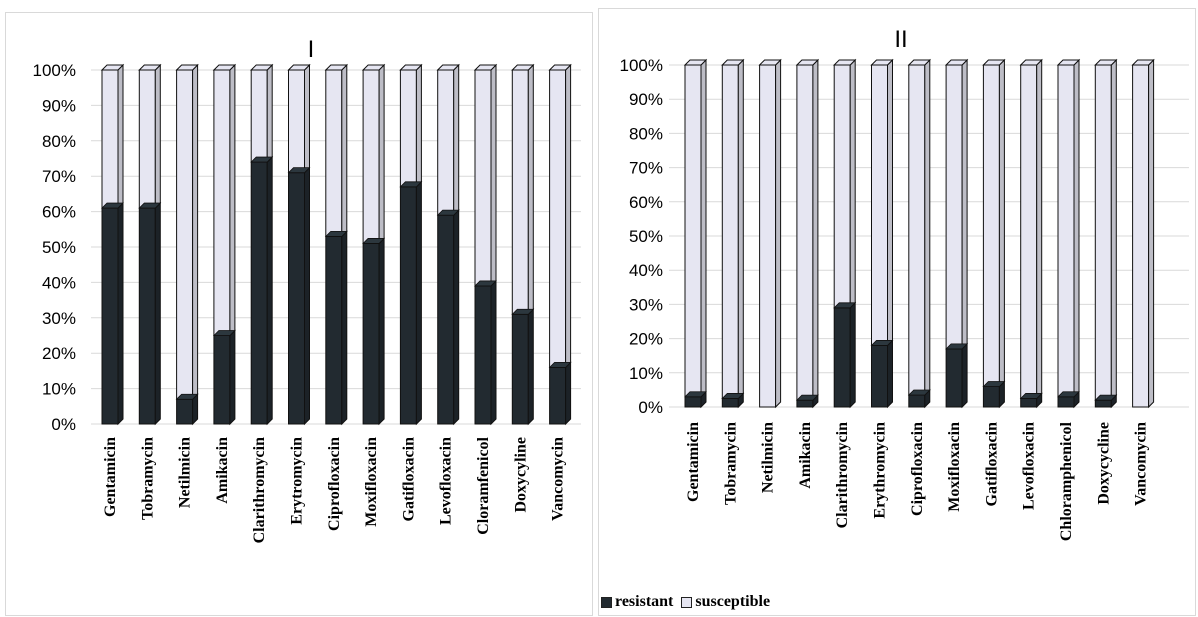 The image size is (1198, 617). I want to click on x-tick-label: Chloramphenicol, so click(1066, 481).